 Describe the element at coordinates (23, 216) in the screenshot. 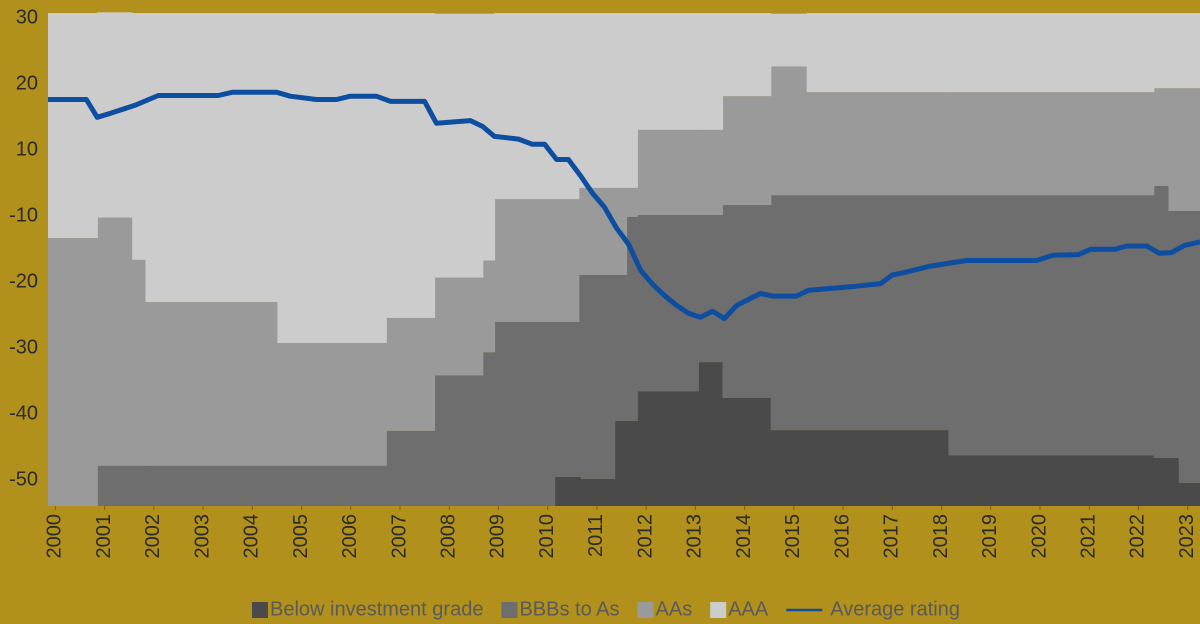

I see `y-tick-label: -10` at that location.